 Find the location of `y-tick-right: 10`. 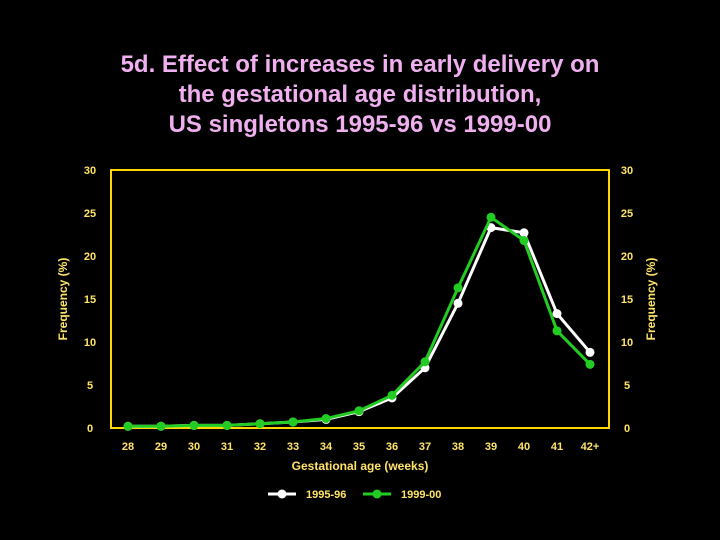

y-tick-right: 10 is located at coordinates (627, 343).